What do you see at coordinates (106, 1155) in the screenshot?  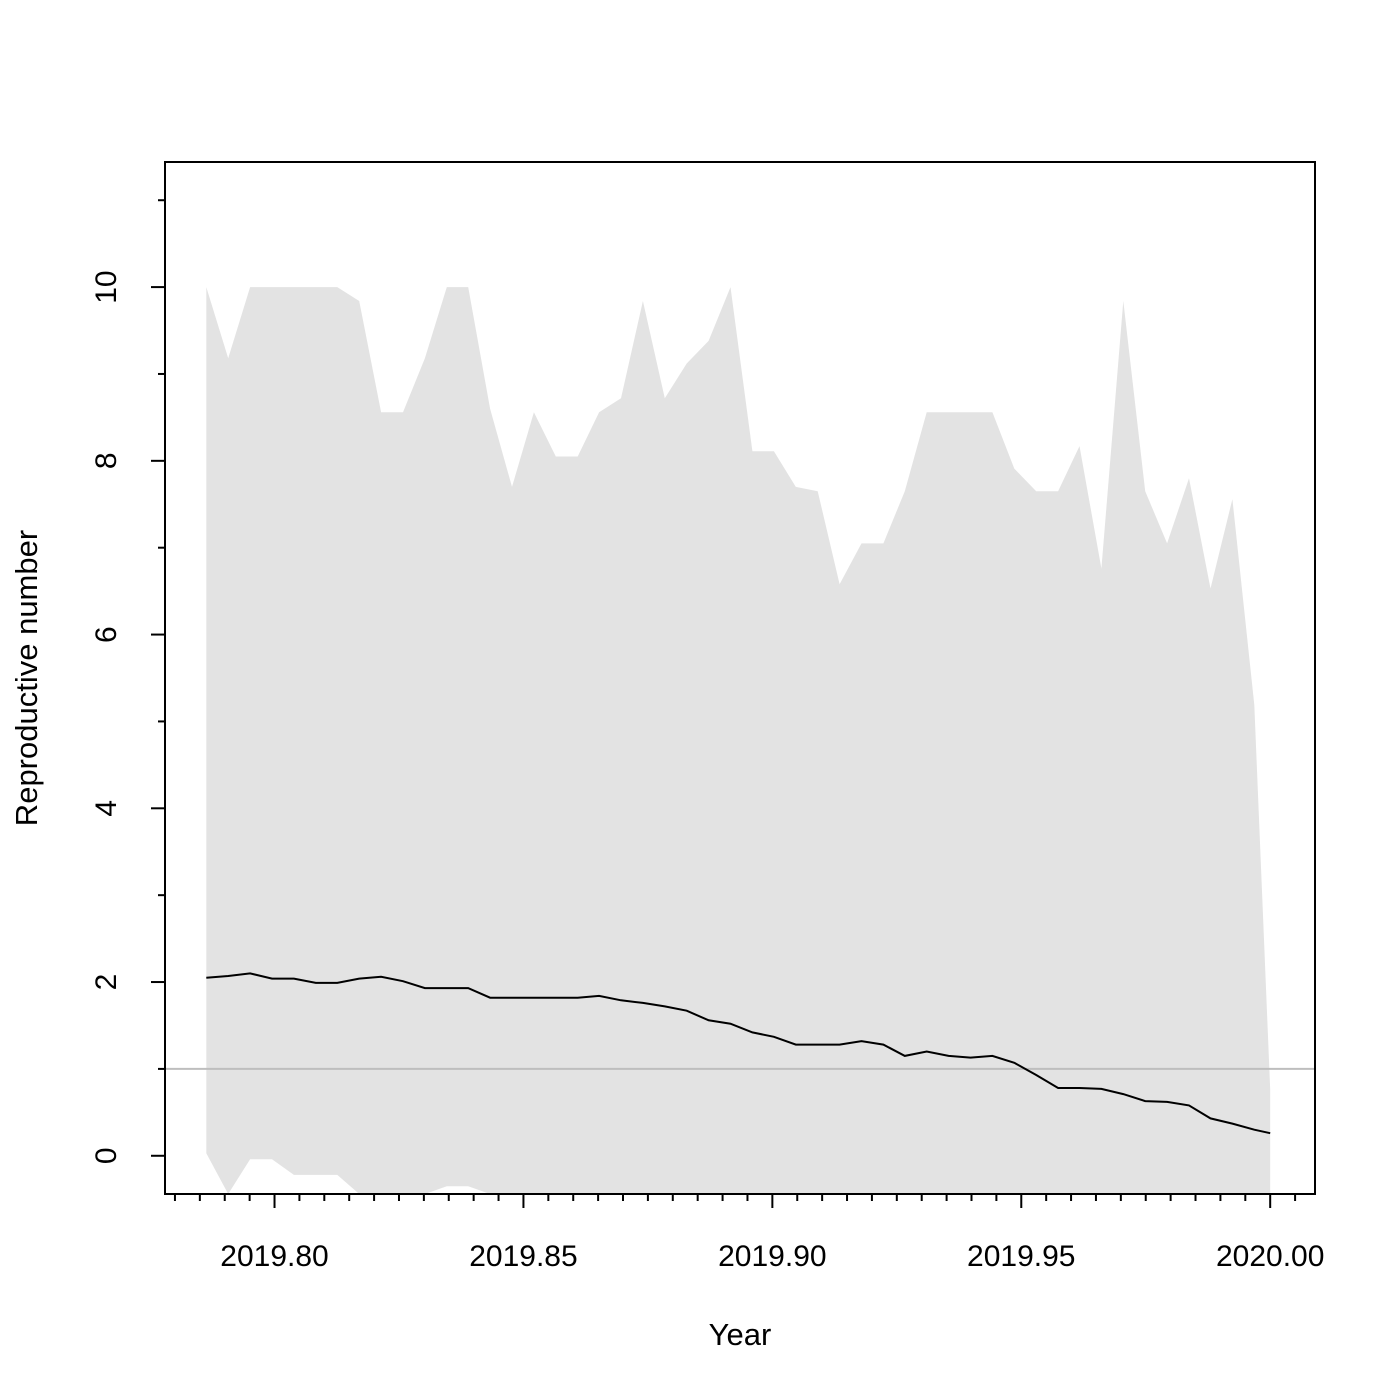 I see `y-tick-label: 0` at bounding box center [106, 1155].